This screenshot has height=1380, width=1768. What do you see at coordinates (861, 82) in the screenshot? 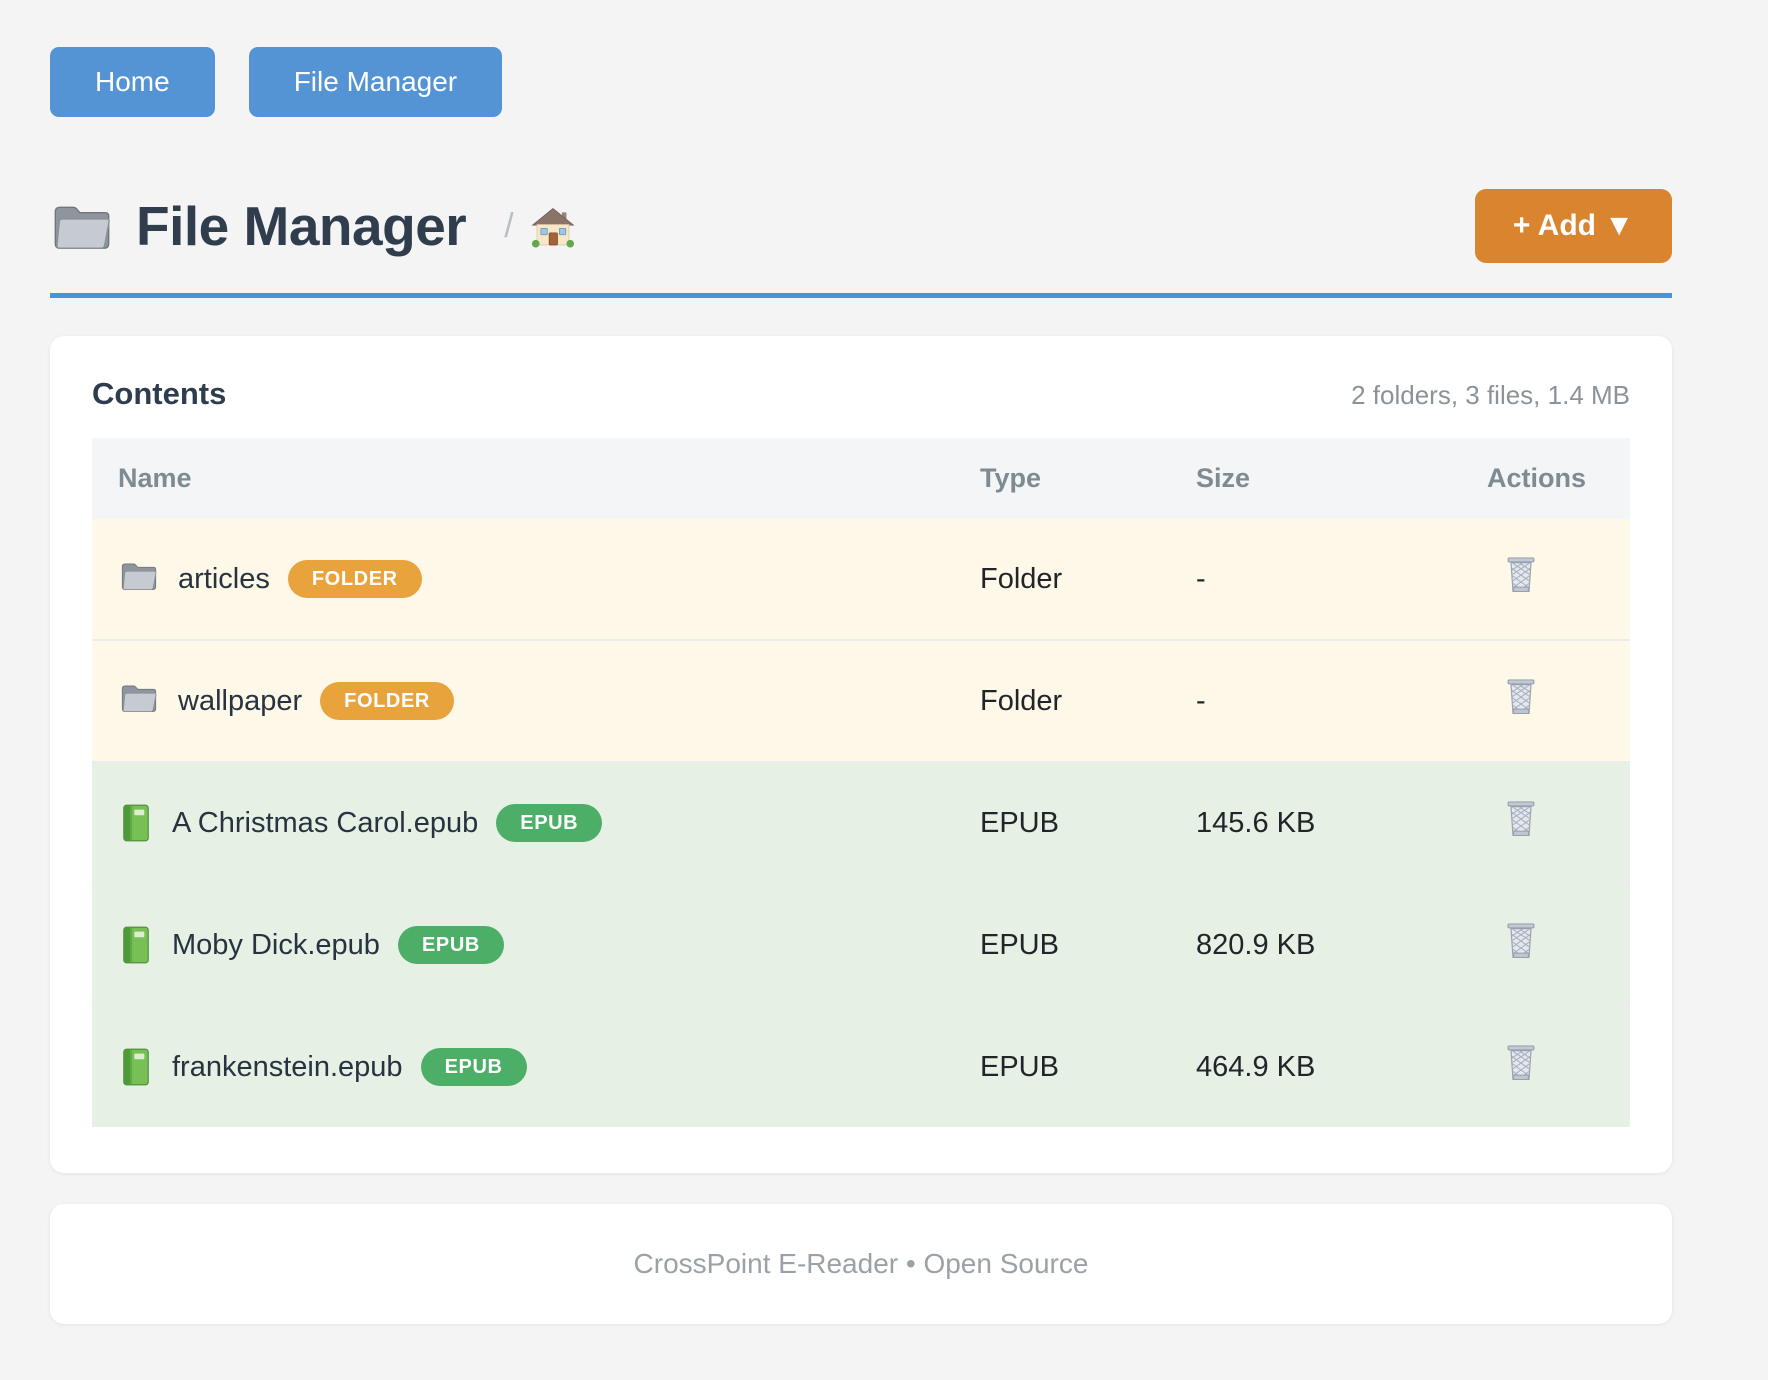
I see `top-nav: Home File Manager` at bounding box center [861, 82].